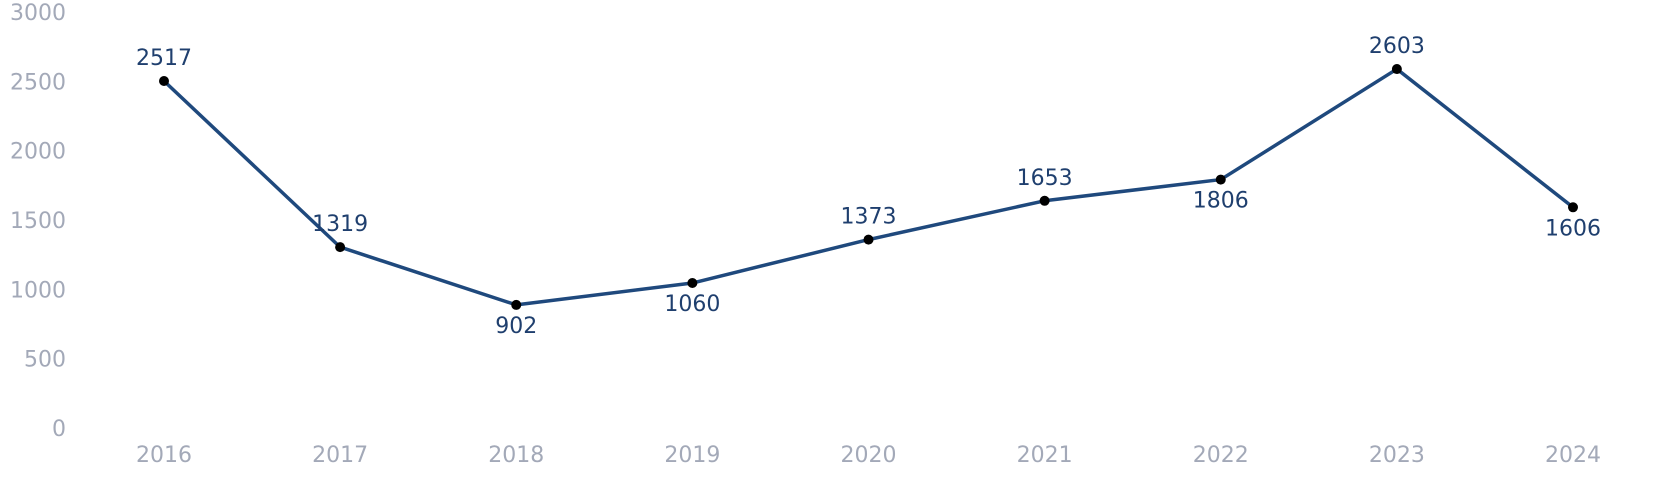 The height and width of the screenshot is (498, 1666). Describe the element at coordinates (1397, 455) in the screenshot. I see `x-tick-label: 2023` at that location.